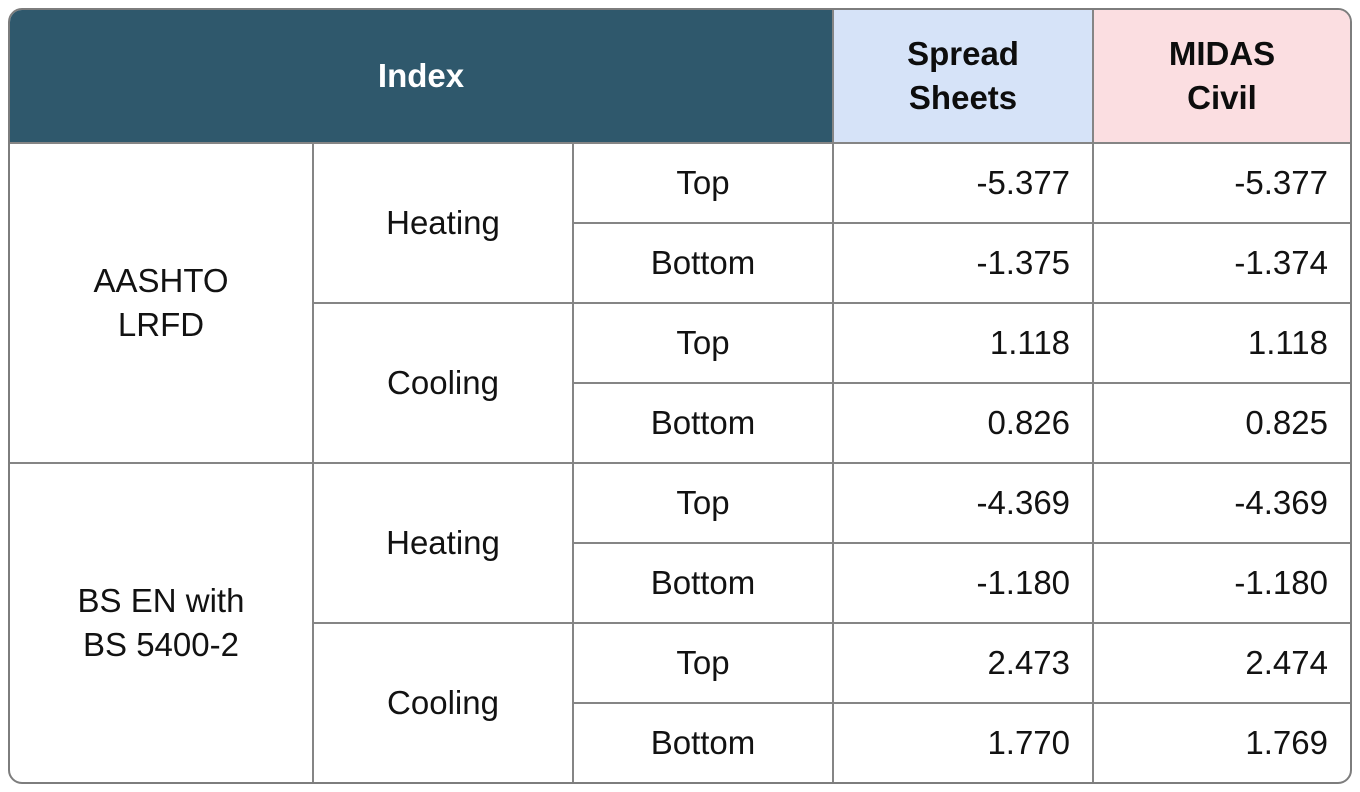  I want to click on spreadsheets-value-cell: 0.826, so click(963, 423).